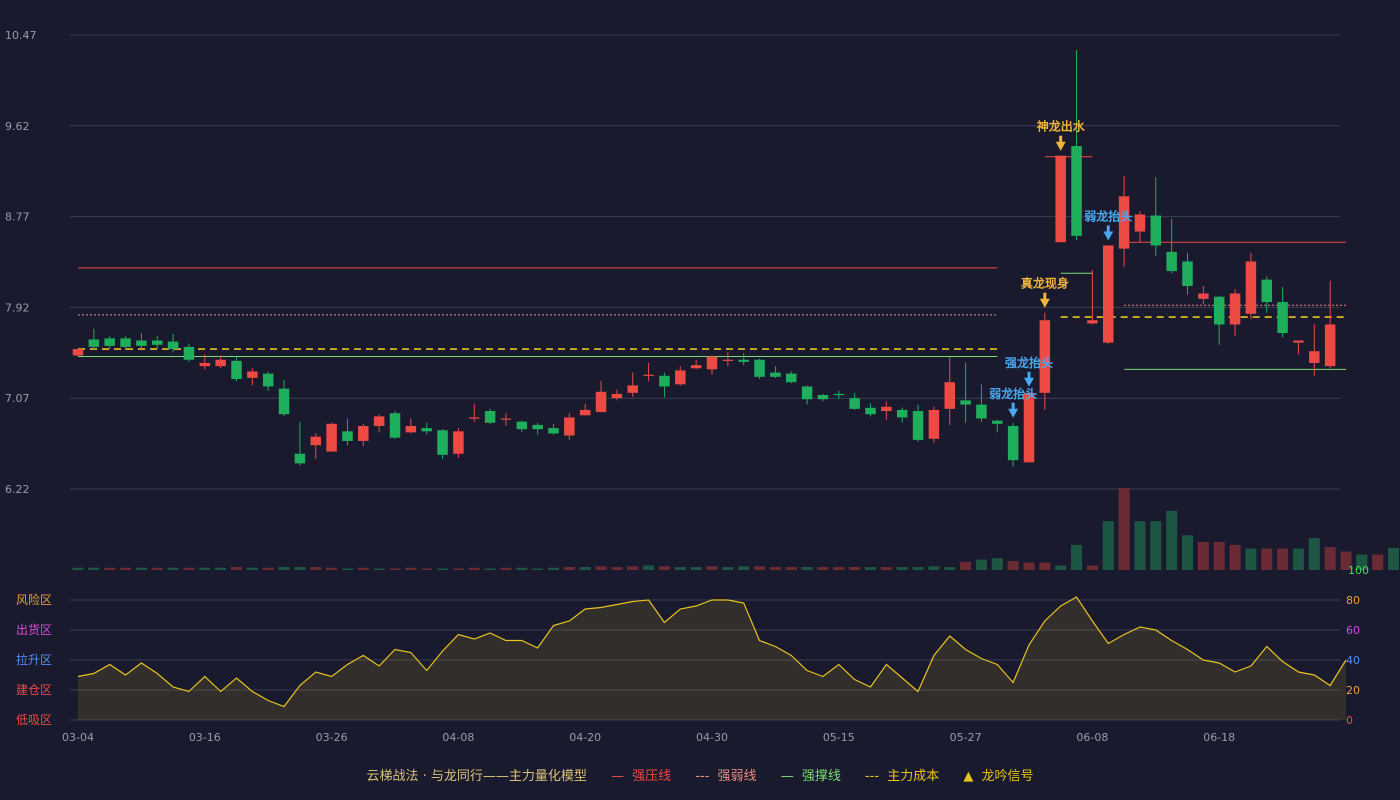 The height and width of the screenshot is (800, 1400). Describe the element at coordinates (1061, 126) in the screenshot. I see `signal-label: 神龙出水` at that location.